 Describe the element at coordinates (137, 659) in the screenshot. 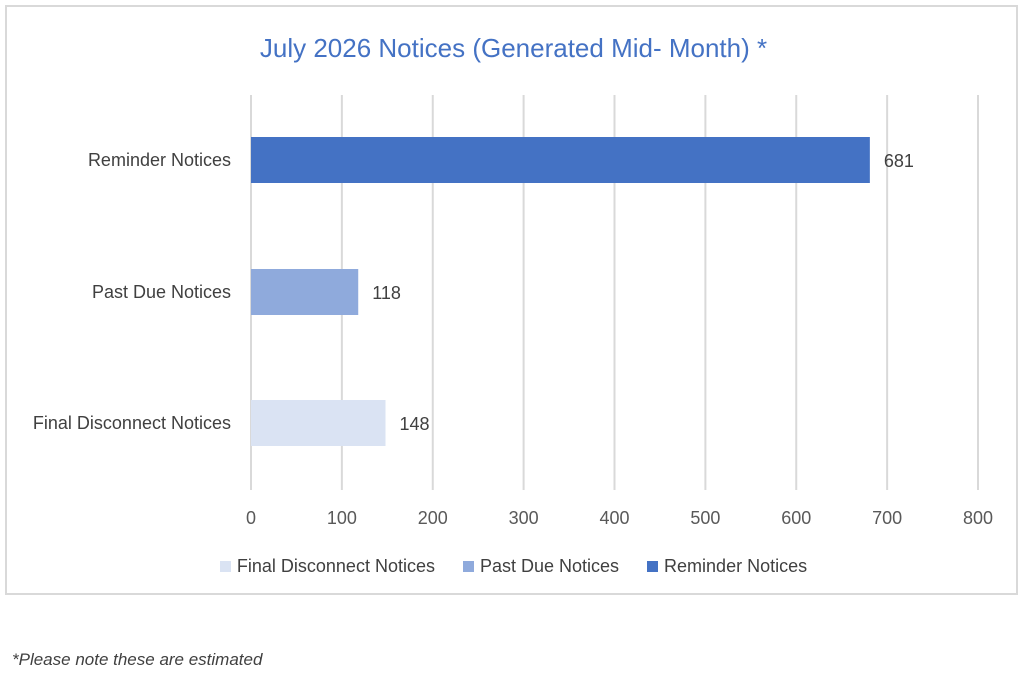

I see `footnote: *Please note these are estimated` at that location.